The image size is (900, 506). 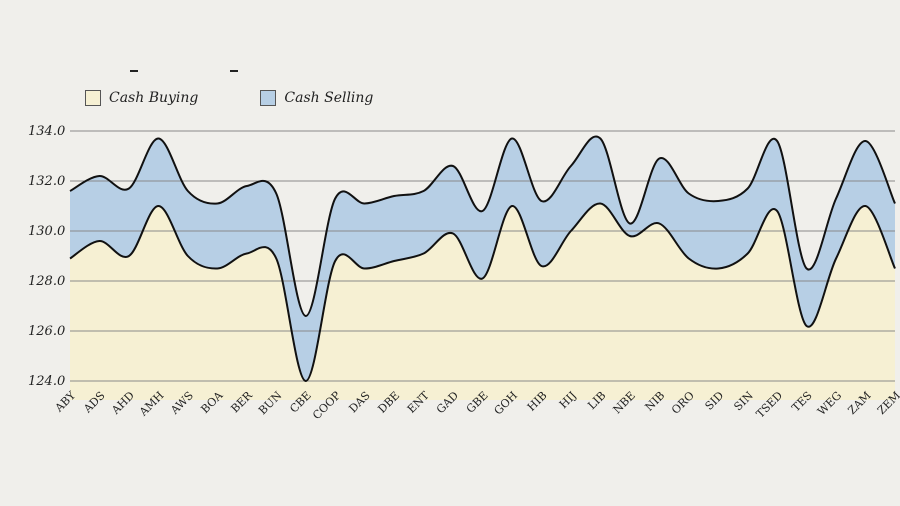 What do you see at coordinates (268, 98) in the screenshot?
I see `legend-swatch-cash-selling` at bounding box center [268, 98].